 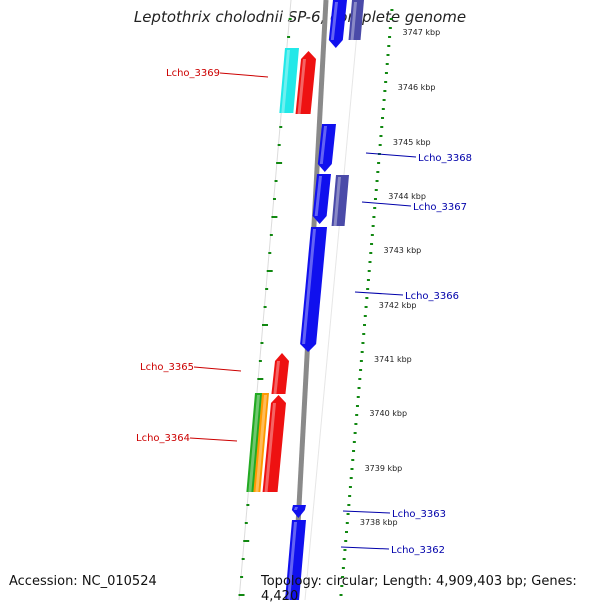 I want to click on gene-arrow-cyan, so click(x=289, y=80).